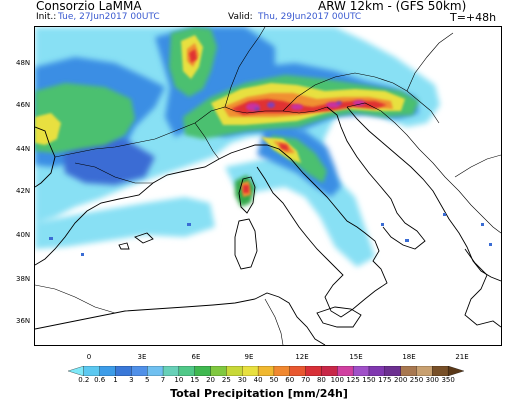  What do you see at coordinates (290, 380) in the screenshot?
I see `colorbar-tick-label: 60` at bounding box center [290, 380].